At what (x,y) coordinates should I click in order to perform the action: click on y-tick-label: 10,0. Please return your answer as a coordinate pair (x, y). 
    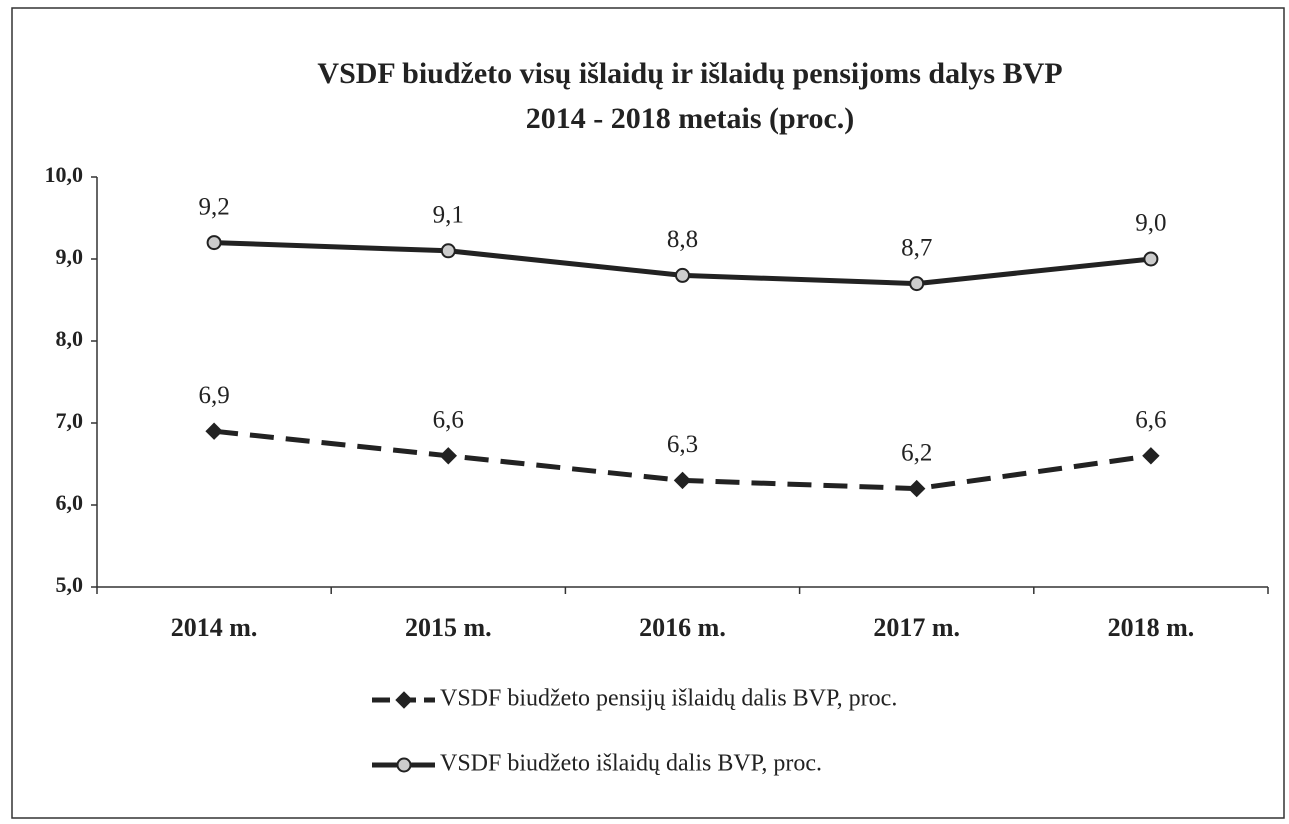
    Looking at the image, I should click on (64, 174).